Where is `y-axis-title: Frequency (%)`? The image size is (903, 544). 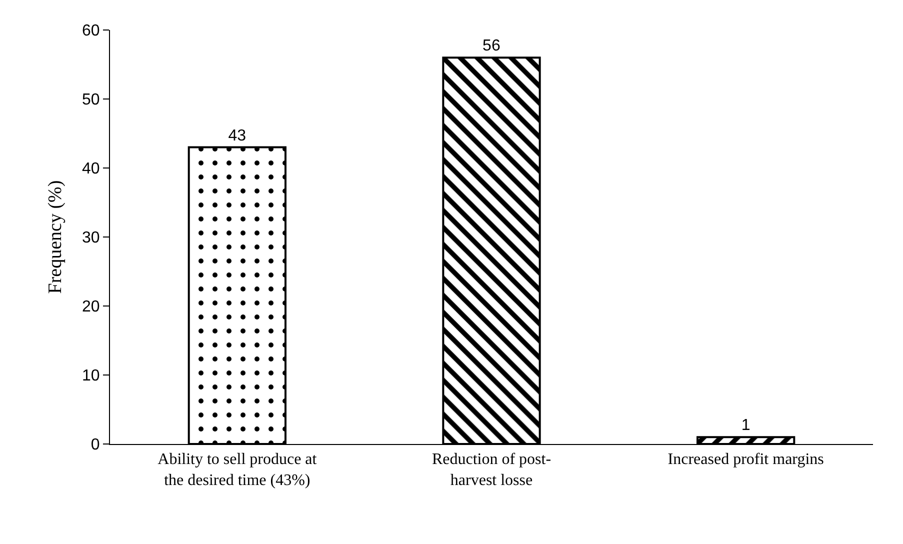
y-axis-title: Frequency (%) is located at coordinates (55, 237).